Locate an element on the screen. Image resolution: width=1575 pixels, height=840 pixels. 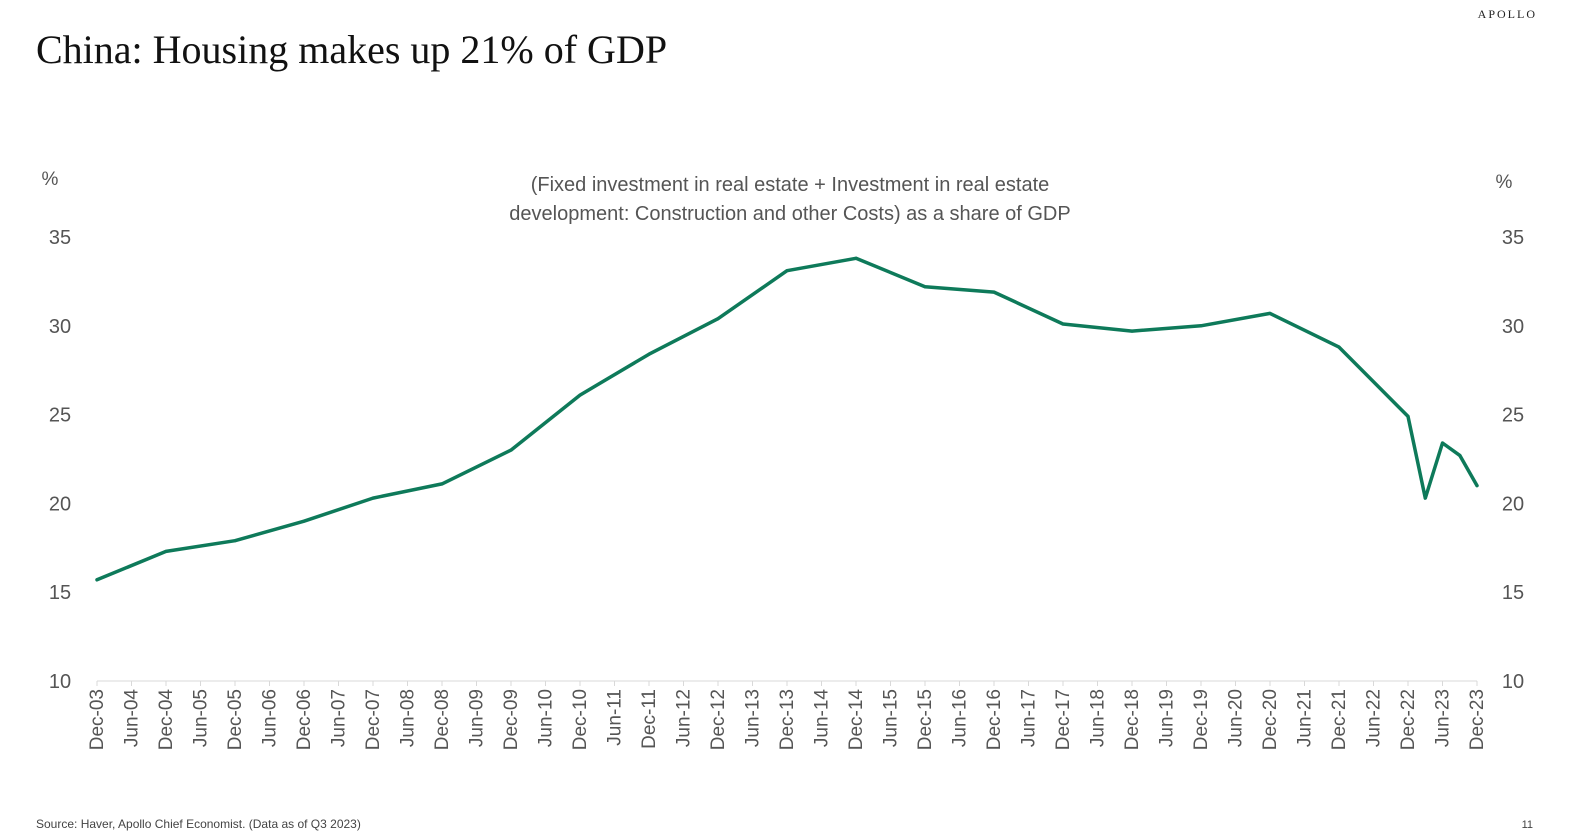
x-tick-label: Dec-04 is located at coordinates (166, 720).